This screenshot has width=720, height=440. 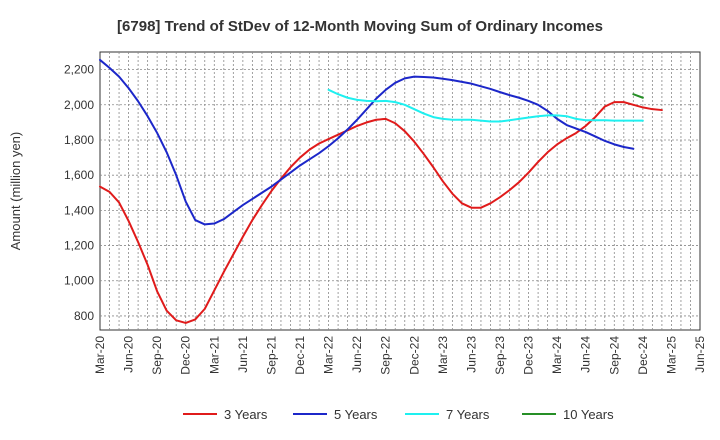 I want to click on x-tick-label: Dec-24, so click(x=643, y=355).